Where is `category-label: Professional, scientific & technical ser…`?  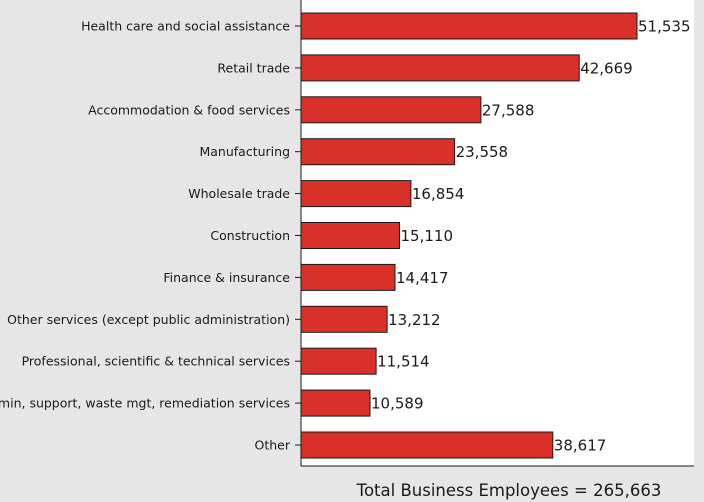 category-label: Professional, scientific & technical ser… is located at coordinates (156, 361).